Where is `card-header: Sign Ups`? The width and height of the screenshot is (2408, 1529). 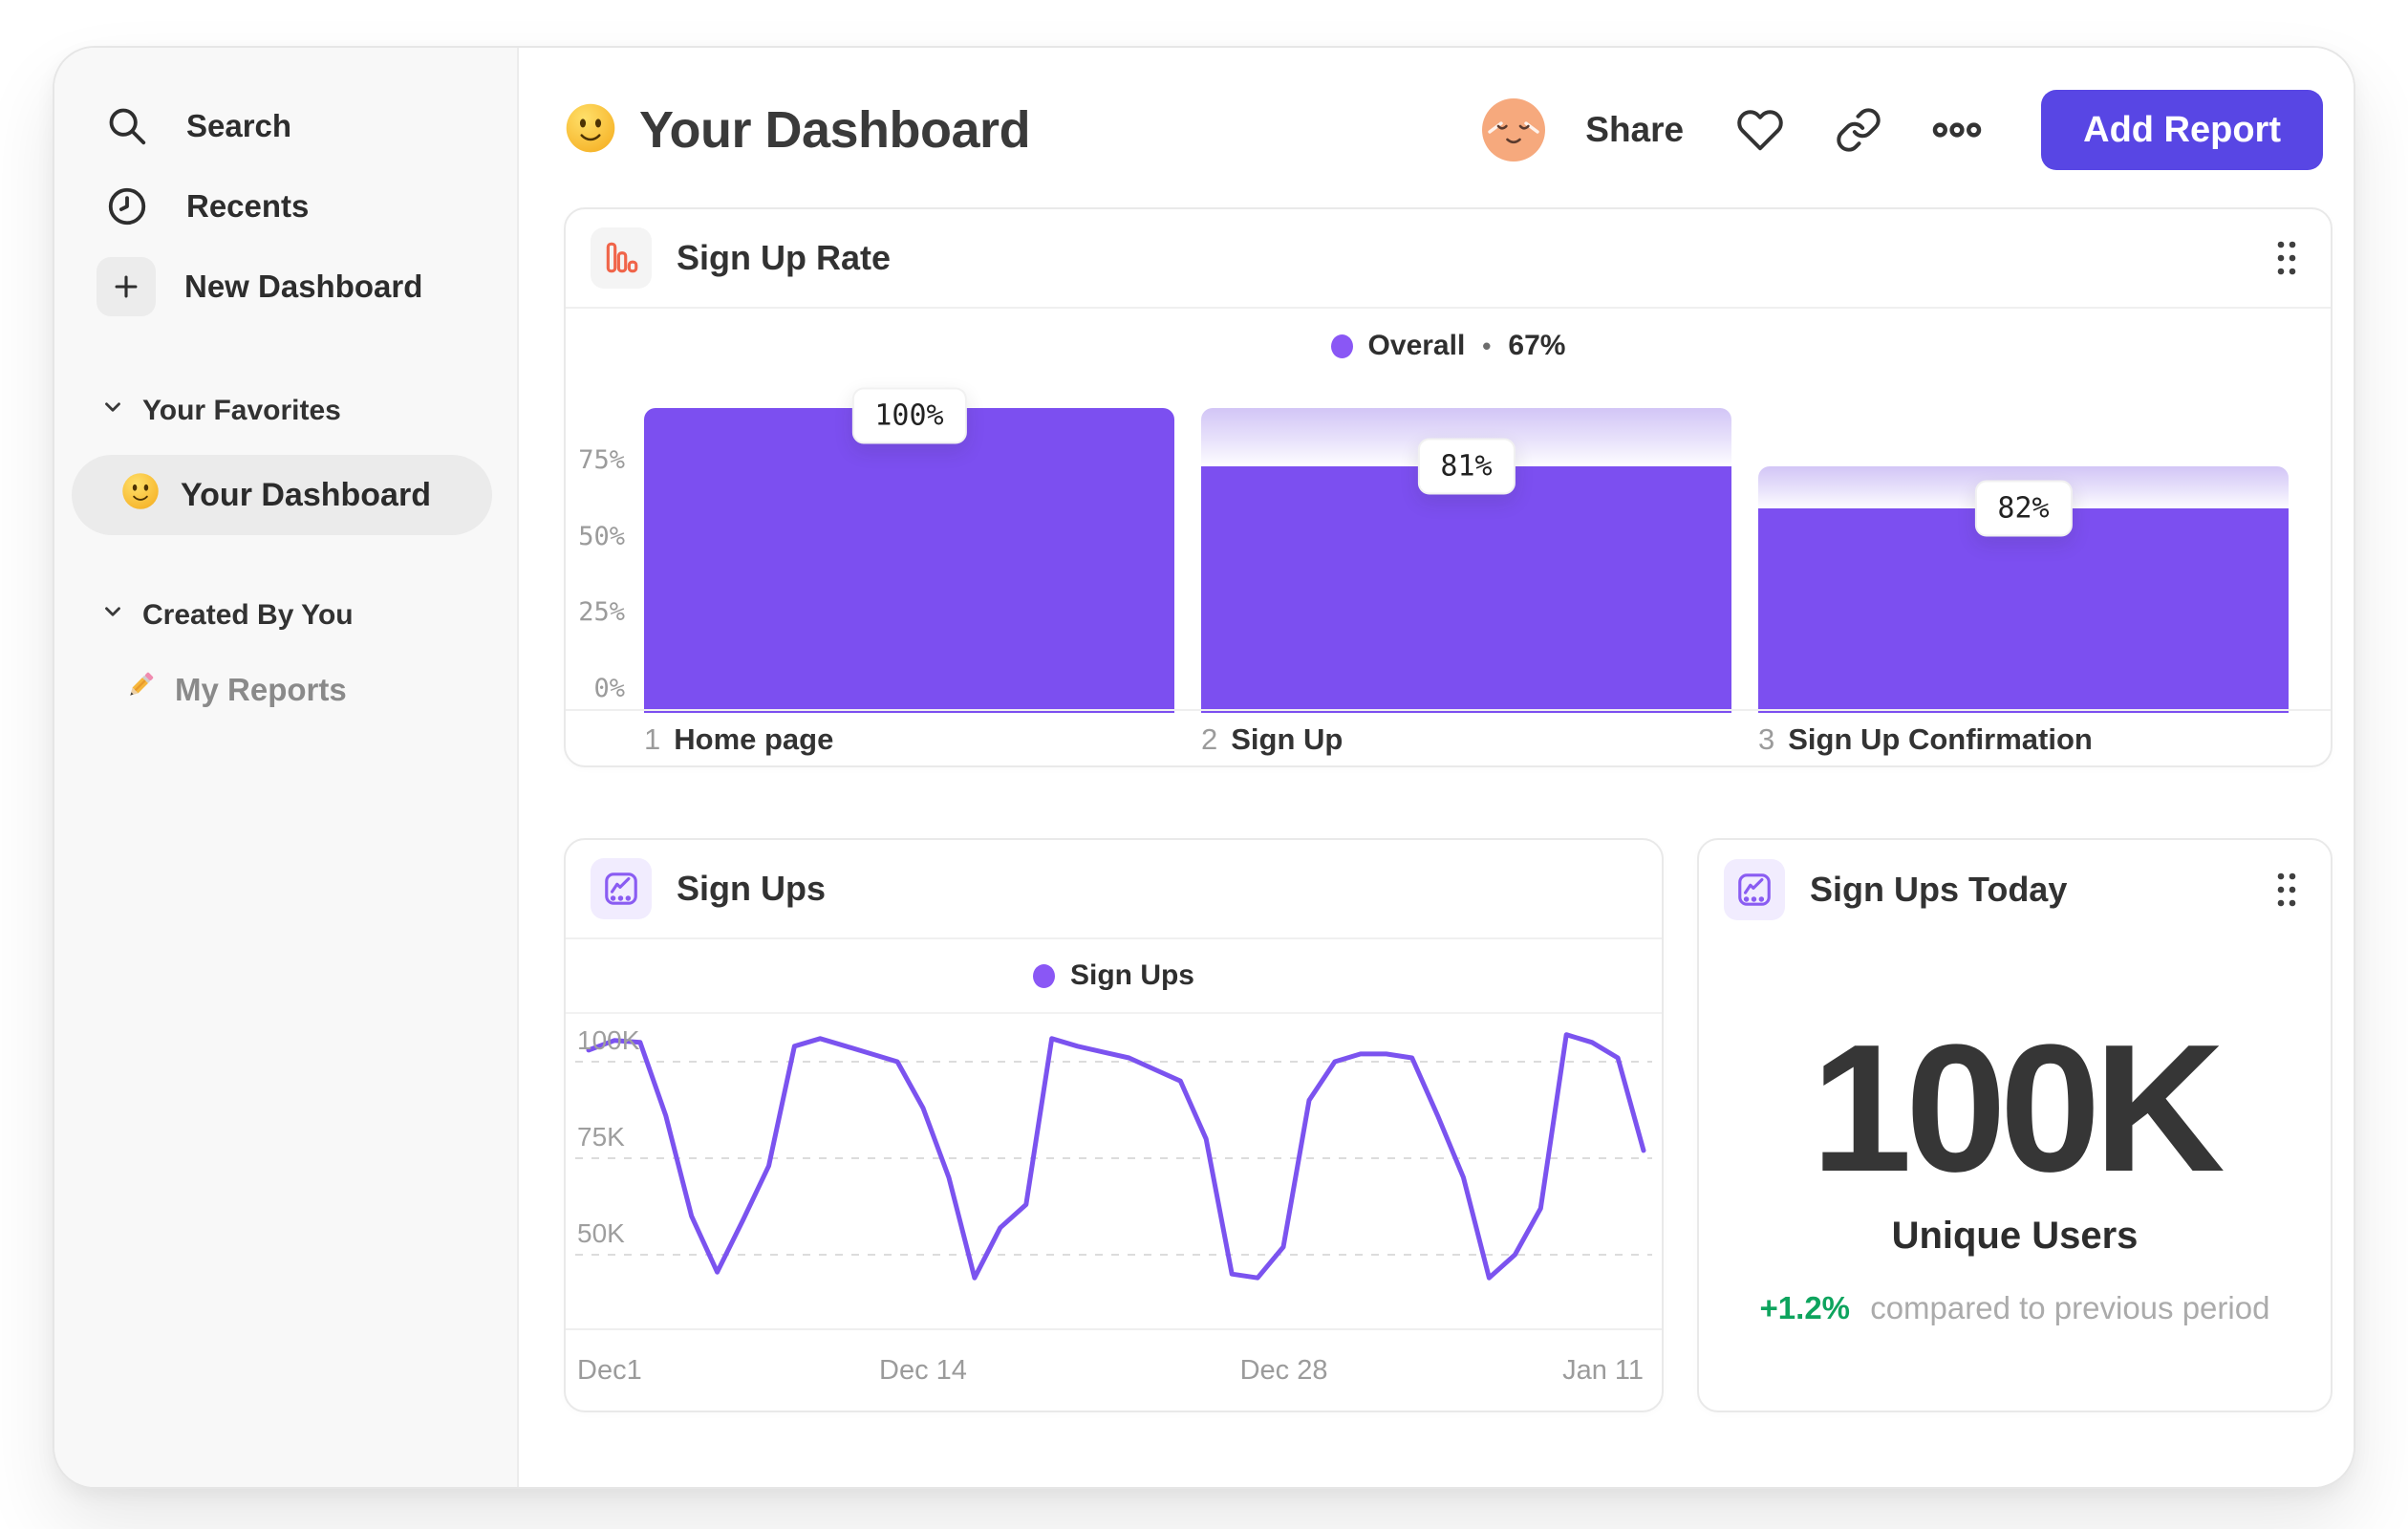
card-header: Sign Ups is located at coordinates (1114, 889).